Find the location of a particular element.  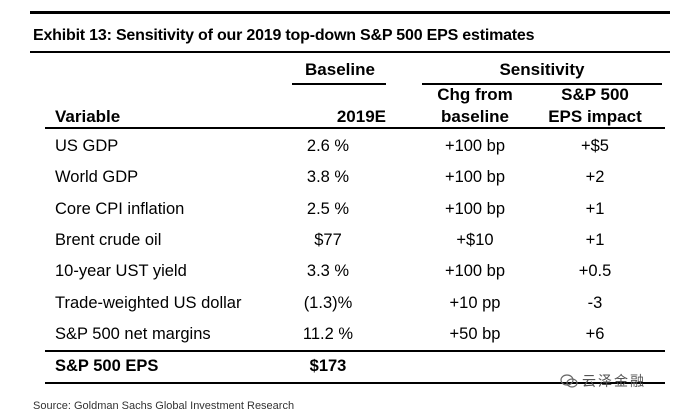

header-eps-line1: S&P 500 is located at coordinates (595, 94).